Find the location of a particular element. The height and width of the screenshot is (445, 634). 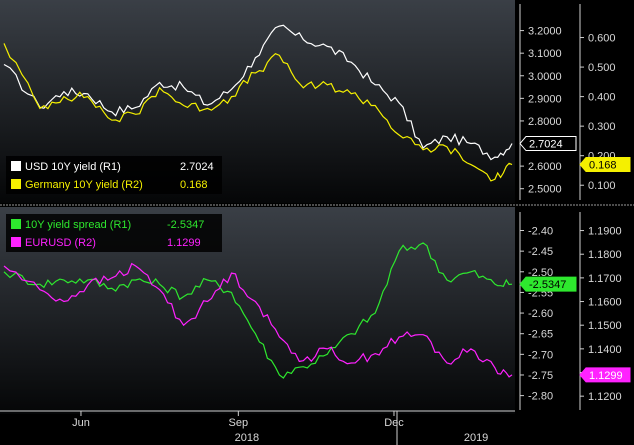

flag-label: 1.1299 is located at coordinates (606, 376).